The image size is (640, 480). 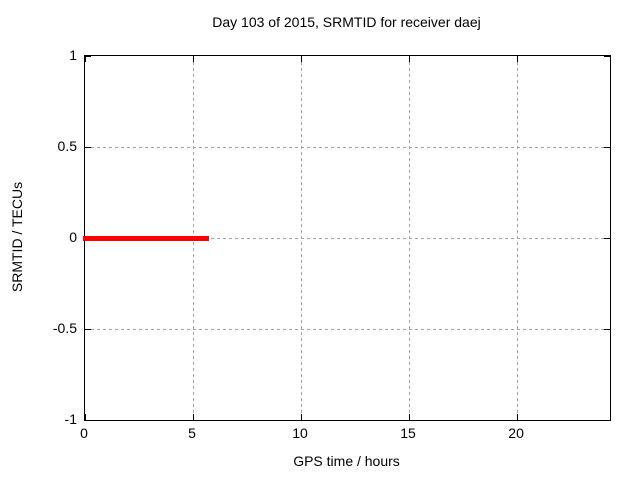 What do you see at coordinates (70, 419) in the screenshot?
I see `y-tick-label: -1` at bounding box center [70, 419].